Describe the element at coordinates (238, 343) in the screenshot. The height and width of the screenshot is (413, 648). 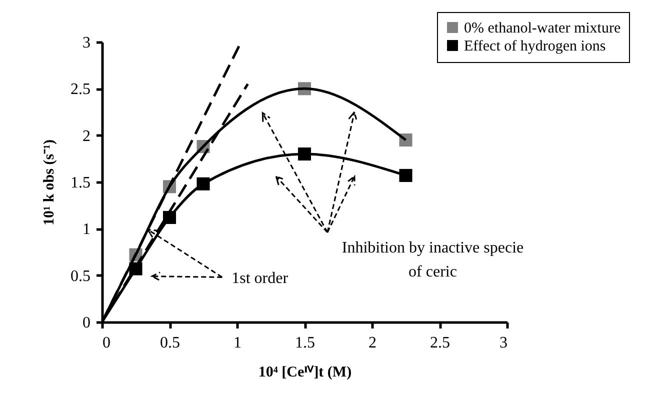
I see `x-tick-label: 1` at that location.